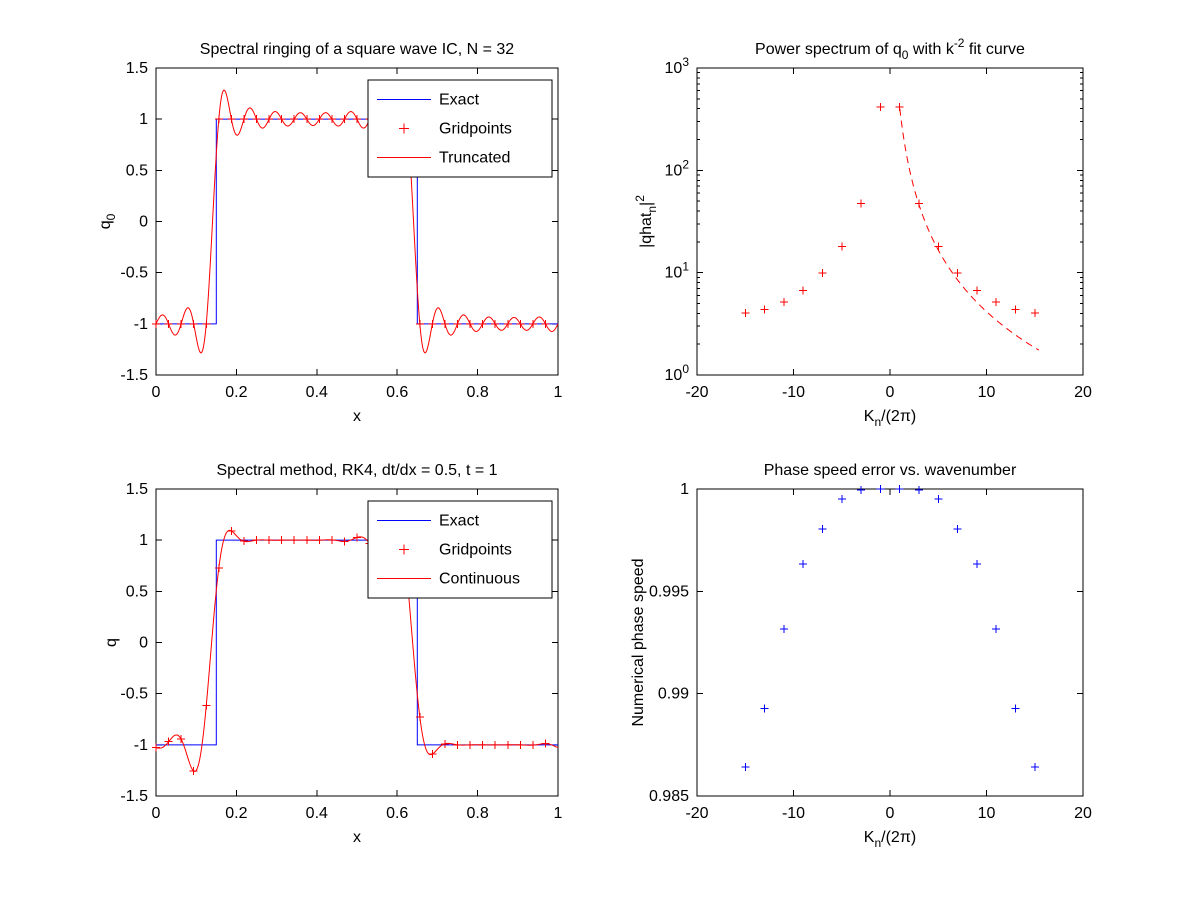 This screenshot has width=1200, height=906. I want to click on x-tick-label: 1, so click(558, 392).